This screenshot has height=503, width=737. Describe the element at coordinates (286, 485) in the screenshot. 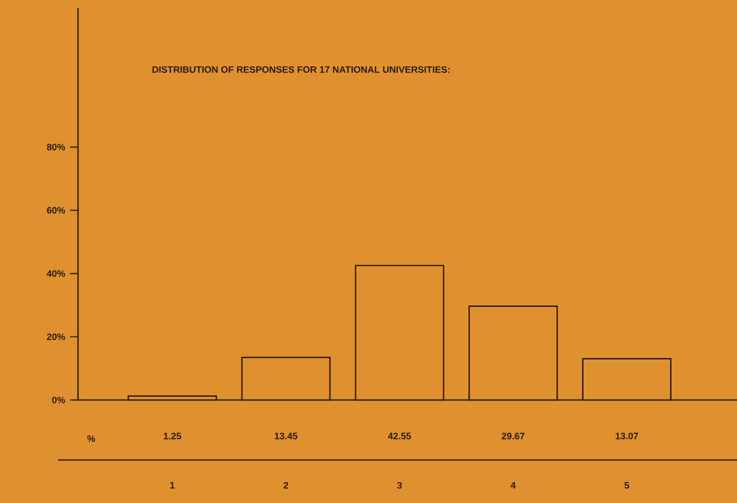

I see `x-tick-label: 2` at that location.